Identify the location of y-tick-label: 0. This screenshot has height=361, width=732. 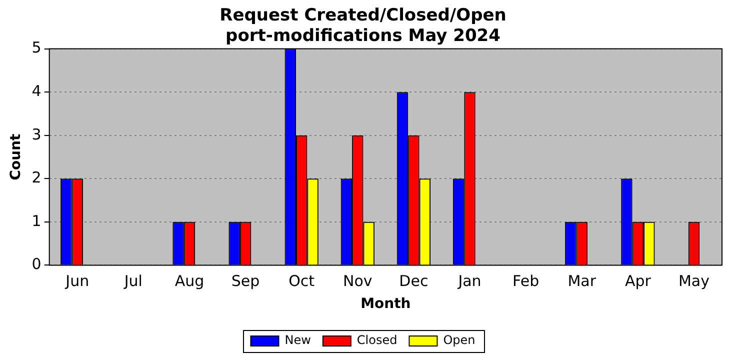
(37, 264).